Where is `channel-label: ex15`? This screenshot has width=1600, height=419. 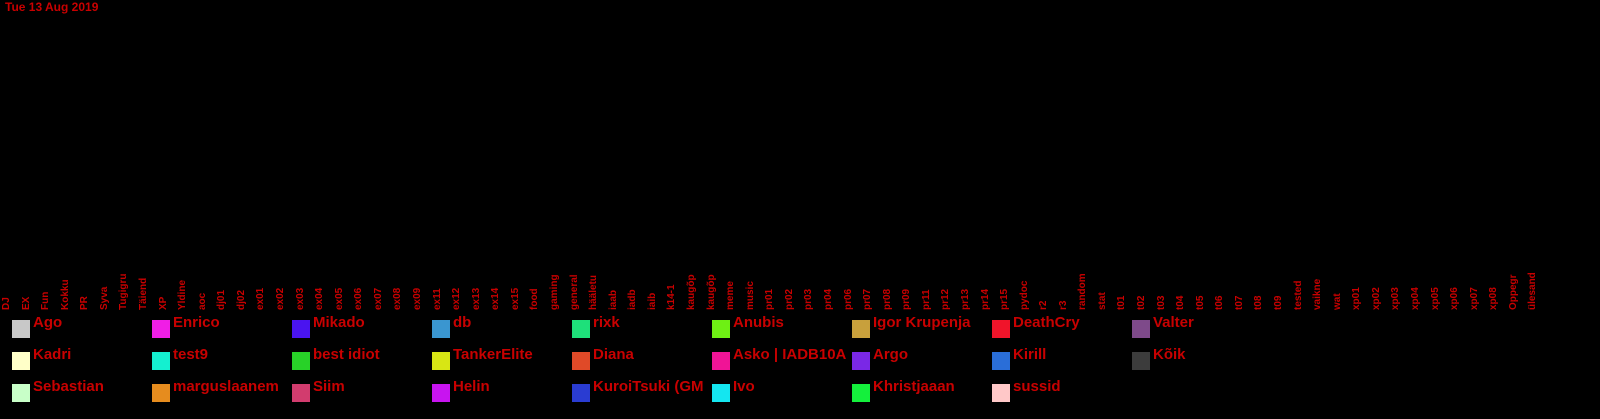
channel-label: ex15 is located at coordinates (515, 298).